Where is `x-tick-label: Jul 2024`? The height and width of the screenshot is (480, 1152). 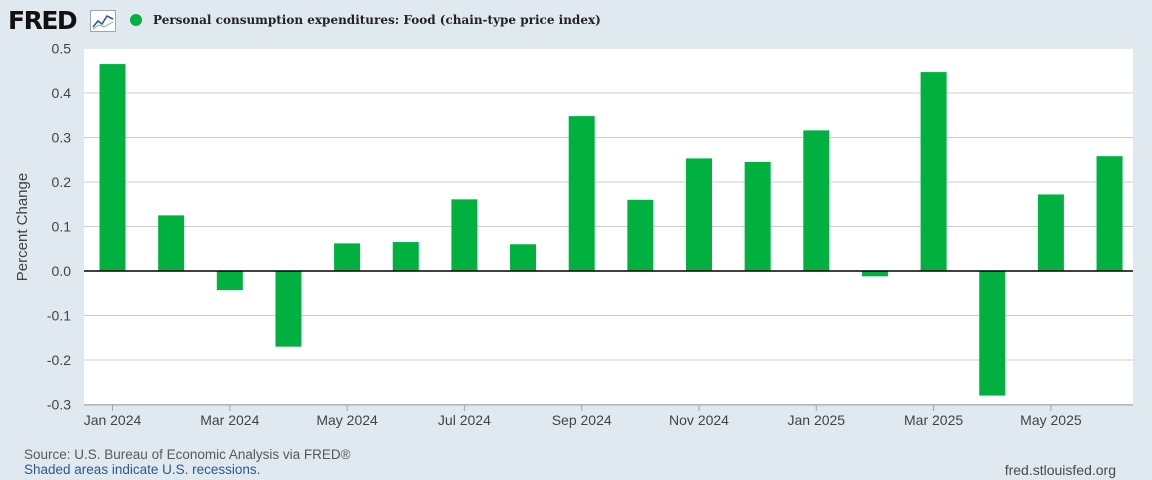
x-tick-label: Jul 2024 is located at coordinates (464, 420).